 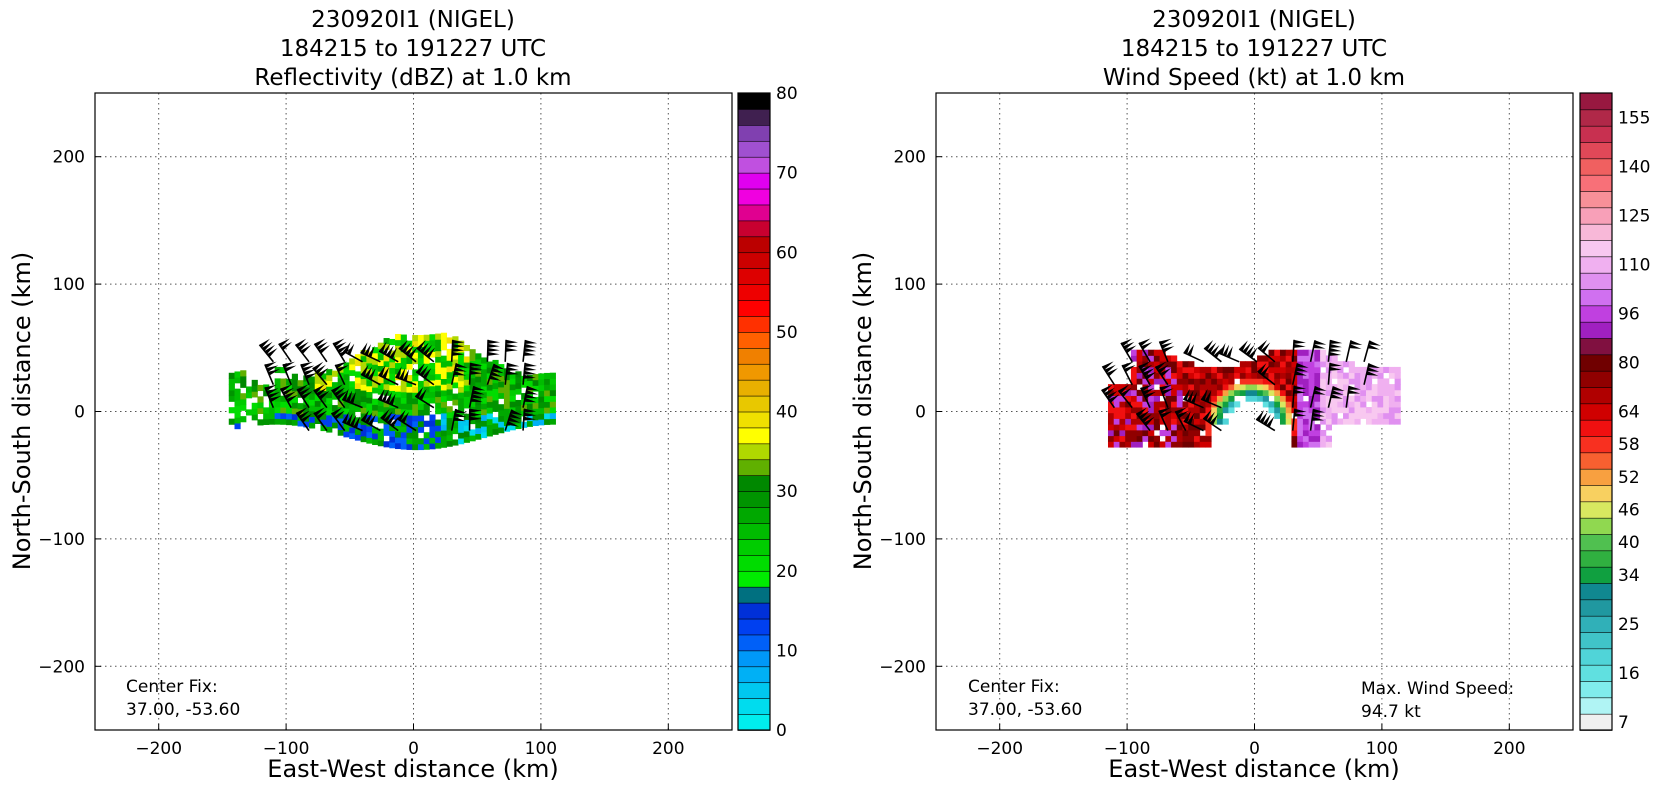 I want to click on colorbar-tick-label: 46, so click(x=1629, y=511).